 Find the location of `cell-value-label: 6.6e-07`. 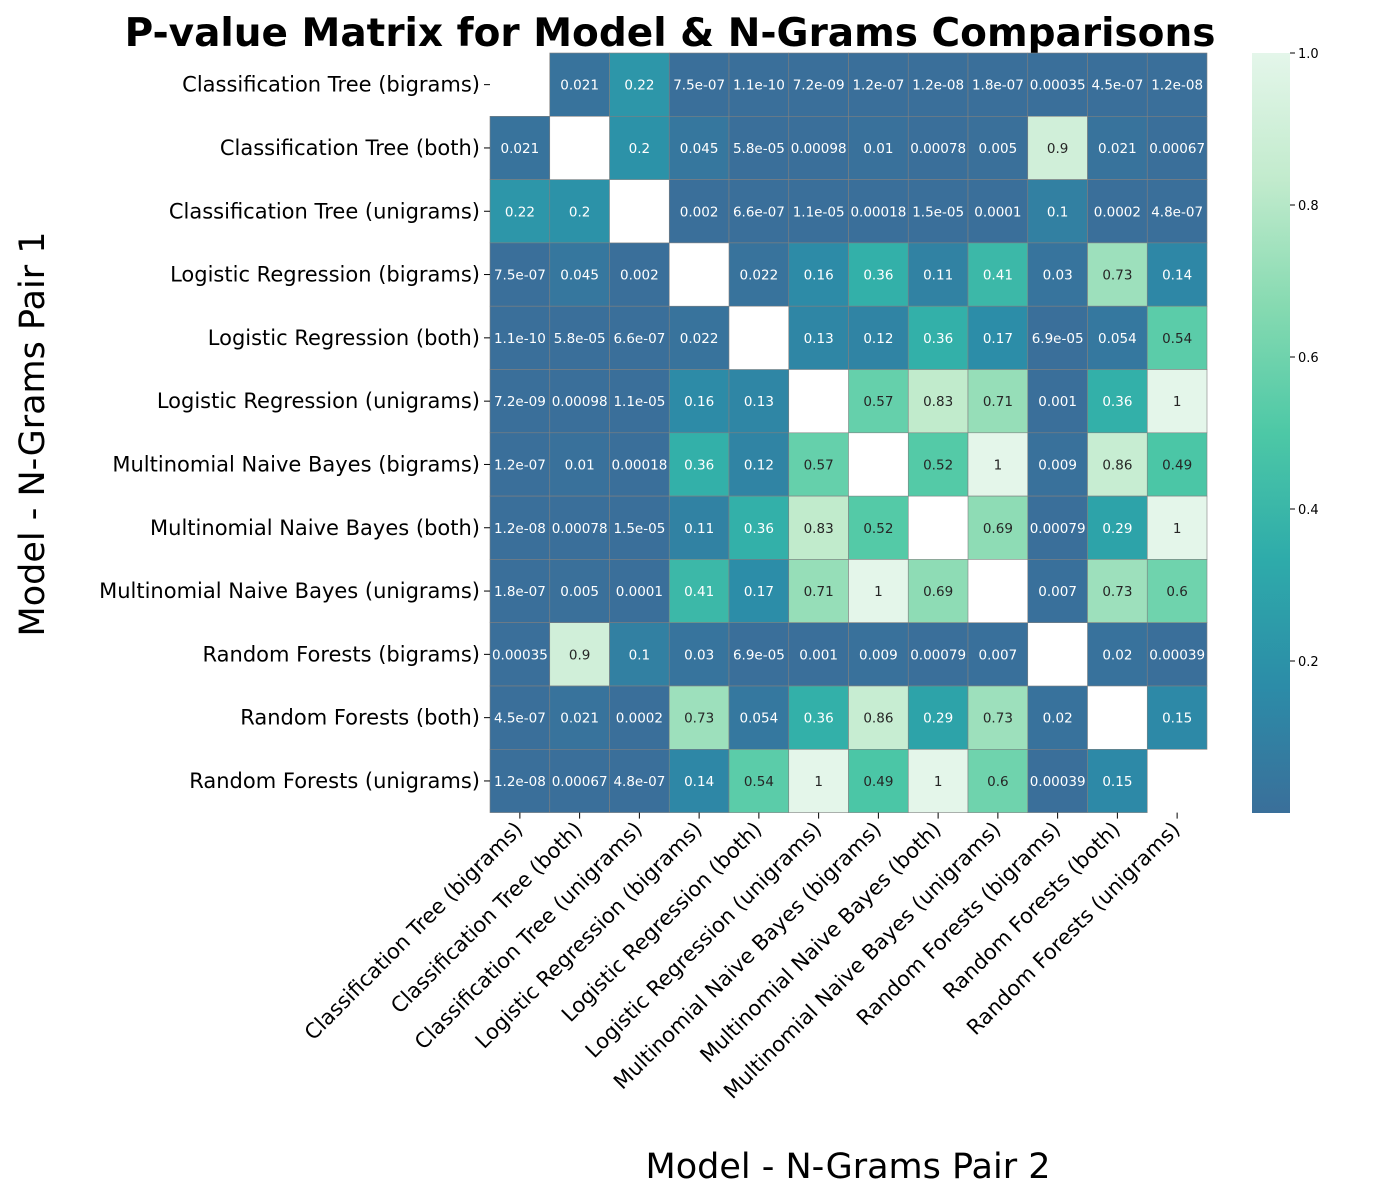

cell-value-label: 6.6e-07 is located at coordinates (639, 339).